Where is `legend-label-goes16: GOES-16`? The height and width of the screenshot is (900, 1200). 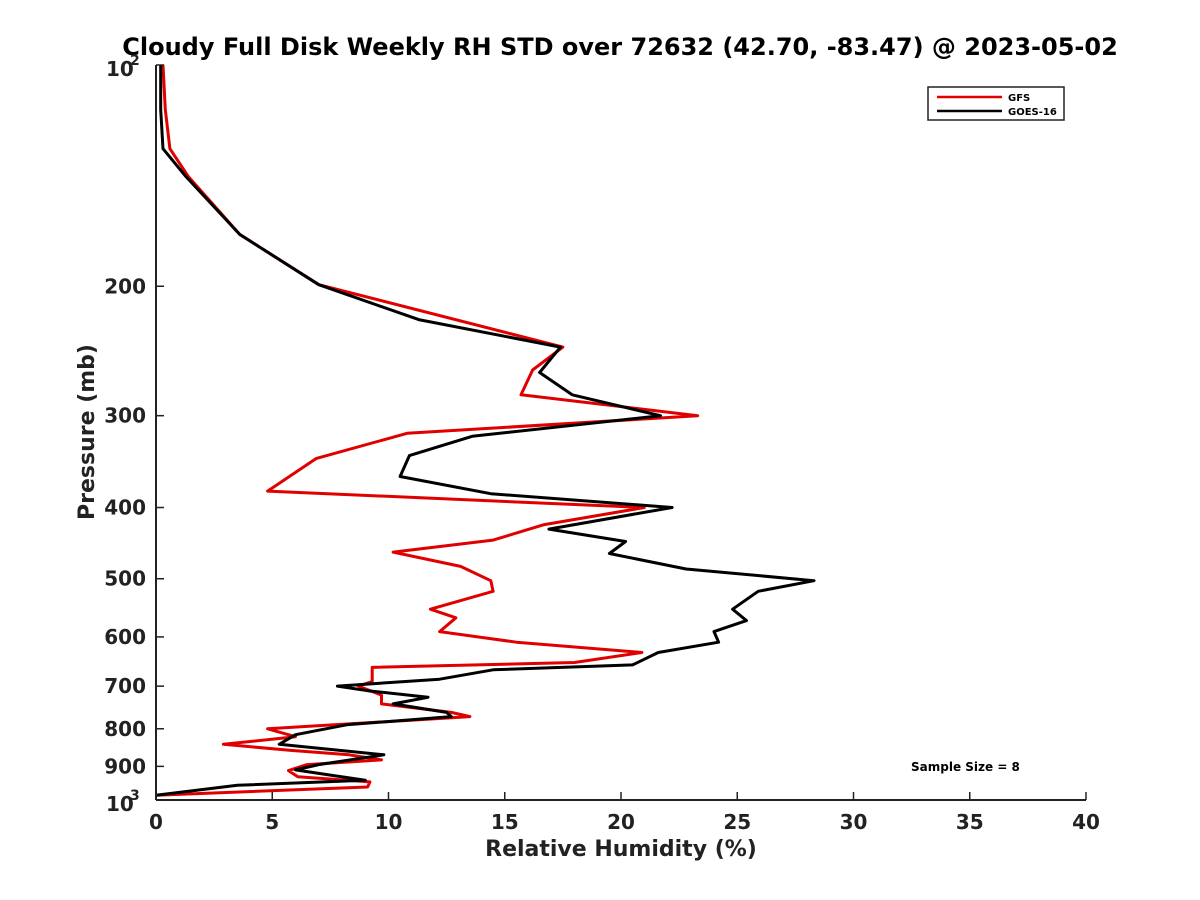 legend-label-goes16: GOES-16 is located at coordinates (1032, 112).